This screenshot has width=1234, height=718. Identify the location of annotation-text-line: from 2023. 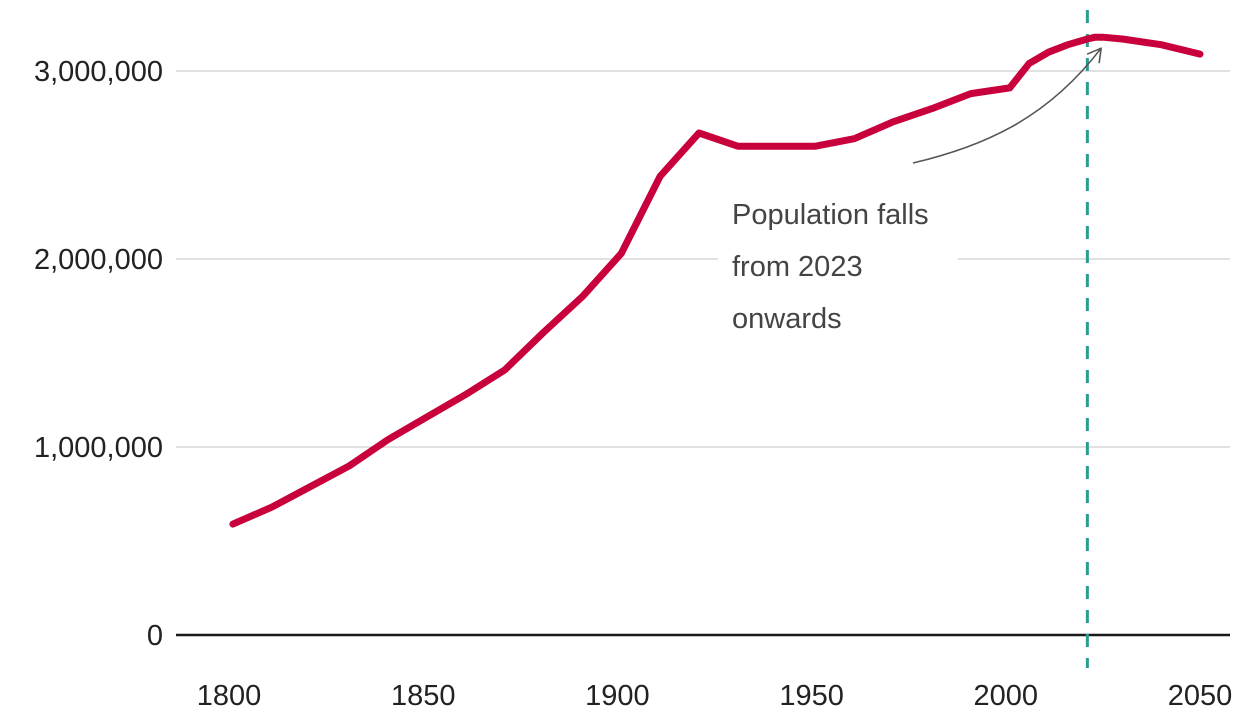
(797, 267).